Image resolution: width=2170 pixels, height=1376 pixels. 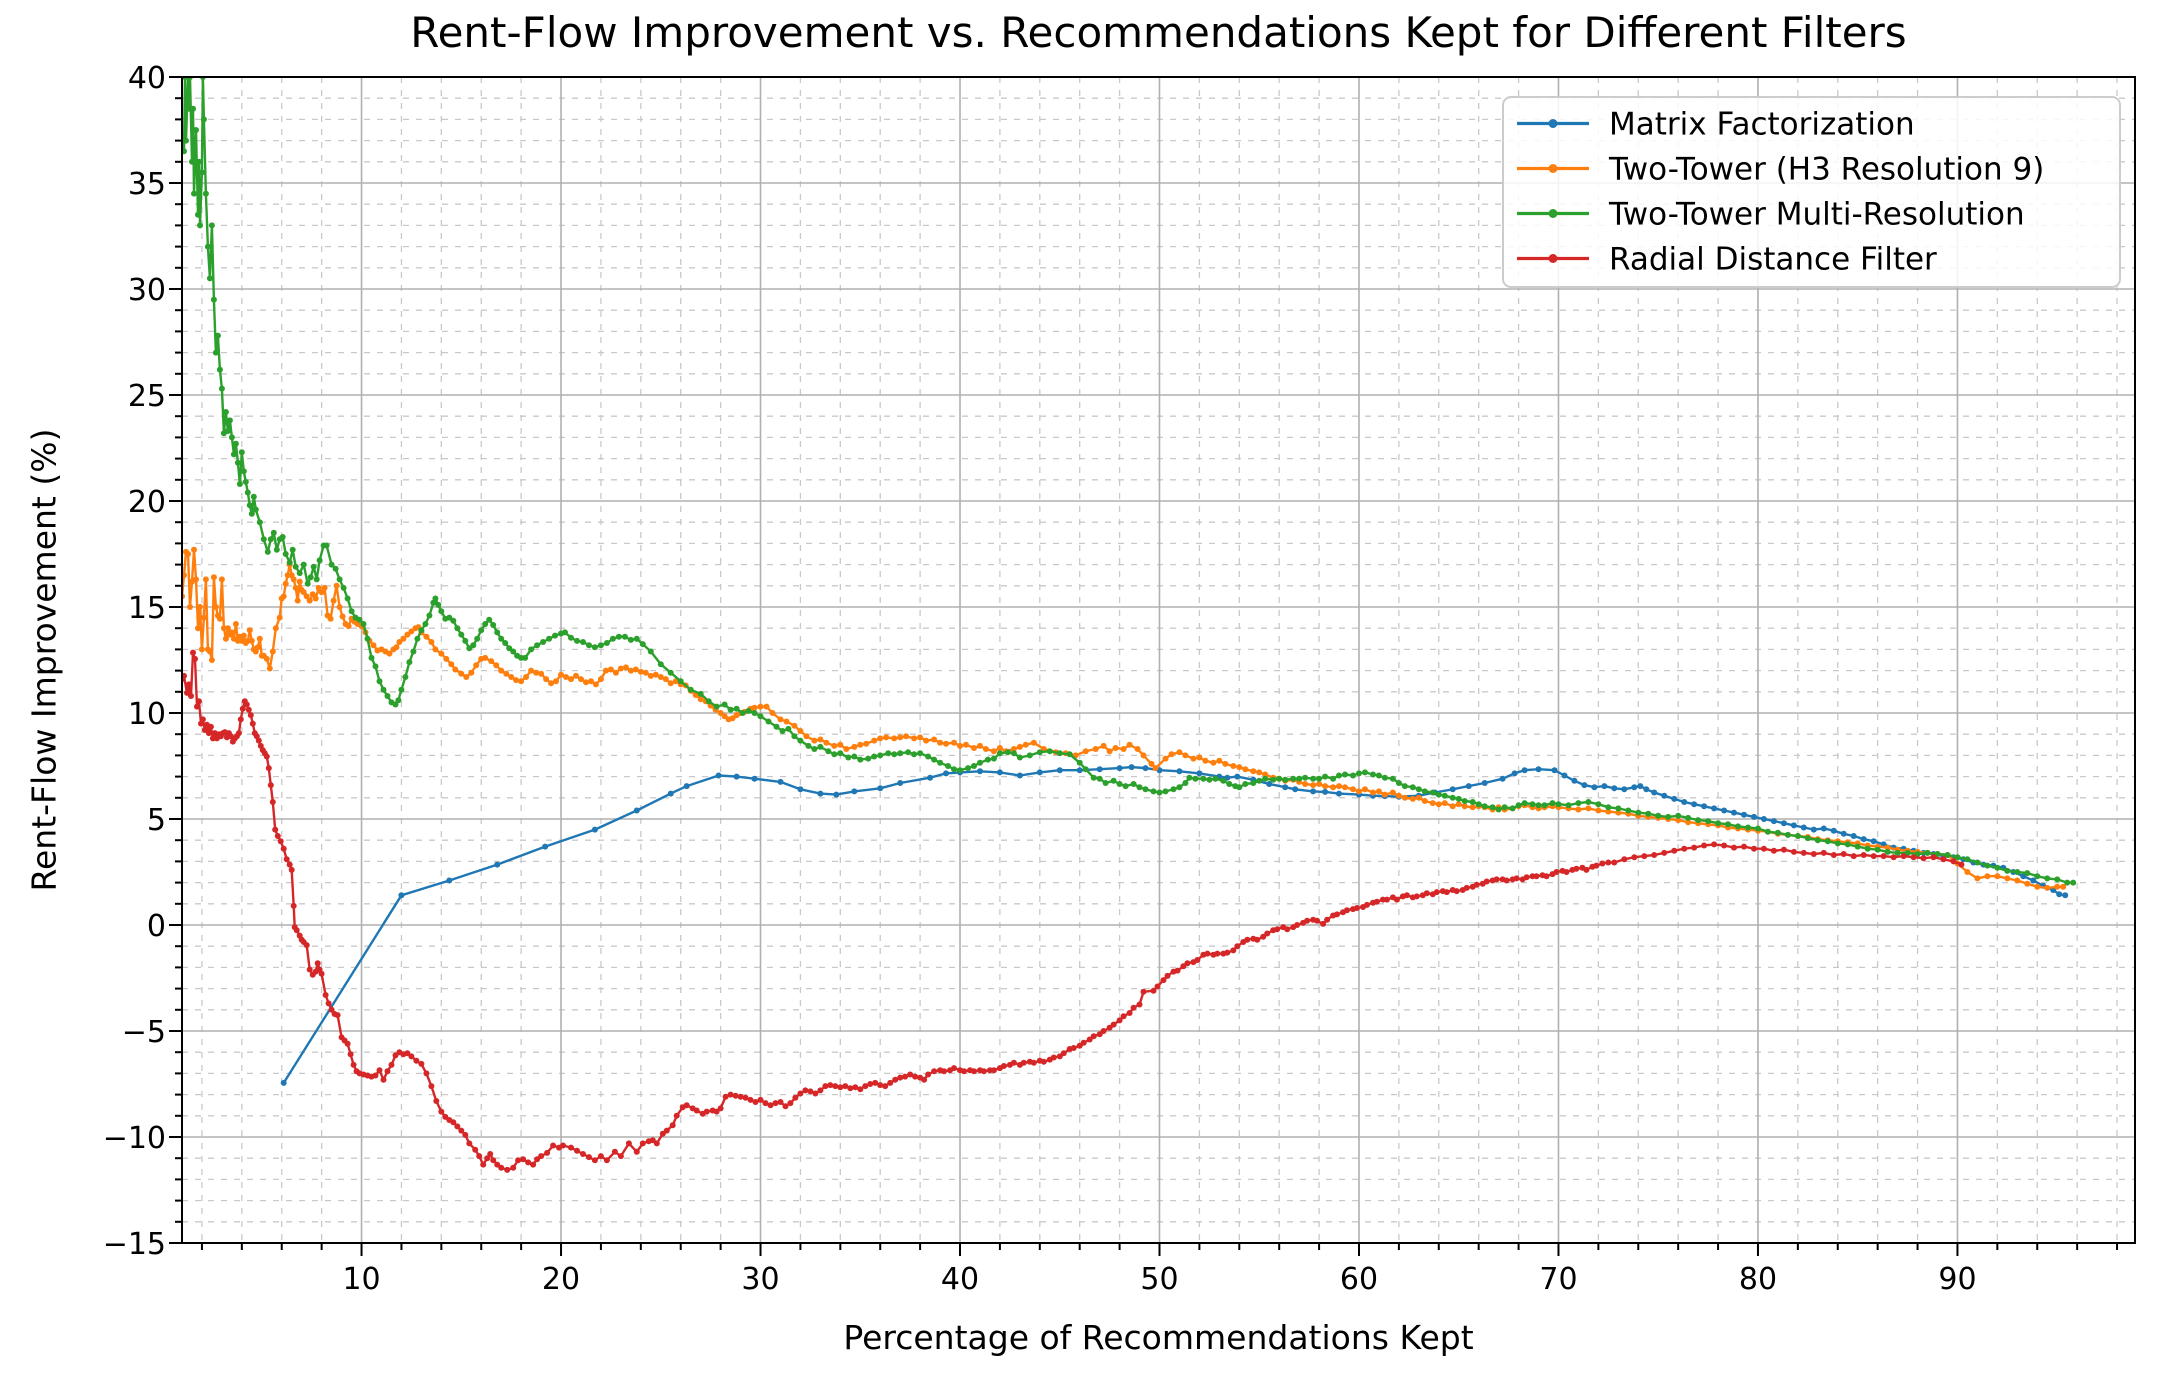 I want to click on legend-box, so click(x=1811, y=192).